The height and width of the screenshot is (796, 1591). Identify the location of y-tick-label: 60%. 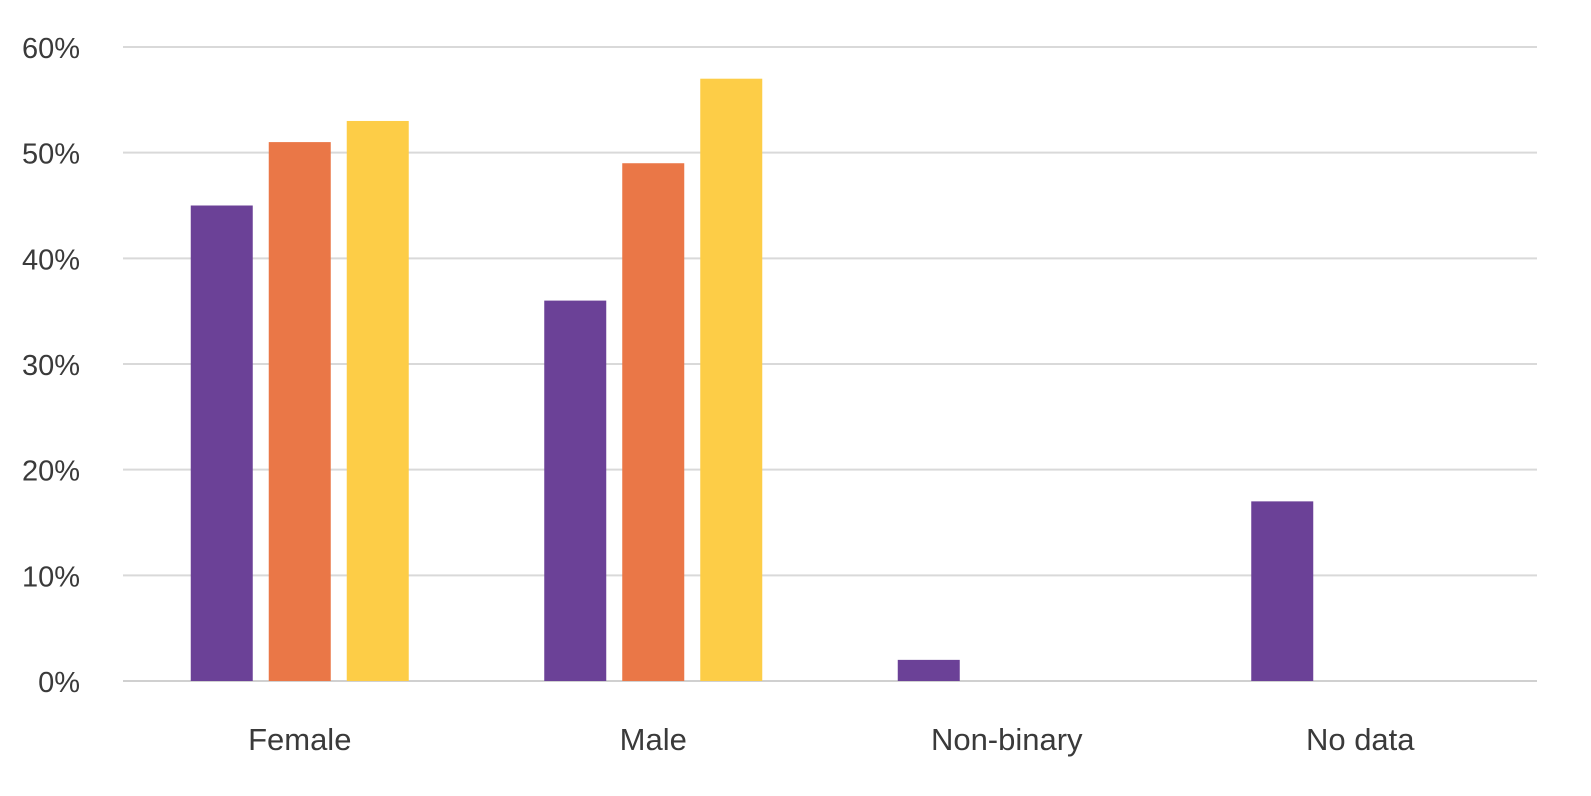
(51, 49).